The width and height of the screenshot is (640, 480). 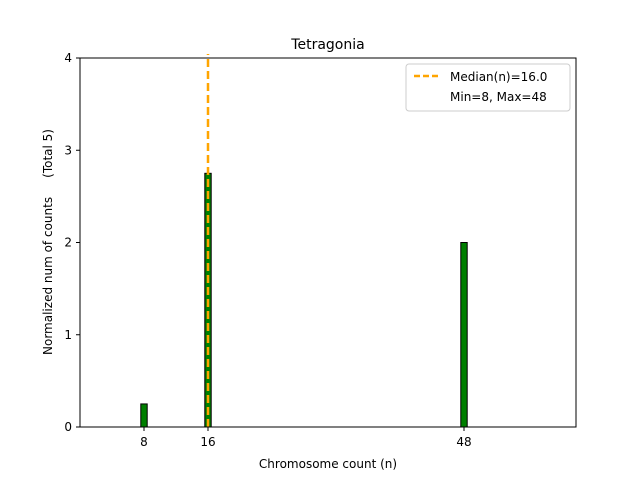 What do you see at coordinates (207, 442) in the screenshot?
I see `x-tick-label-16: 16` at bounding box center [207, 442].